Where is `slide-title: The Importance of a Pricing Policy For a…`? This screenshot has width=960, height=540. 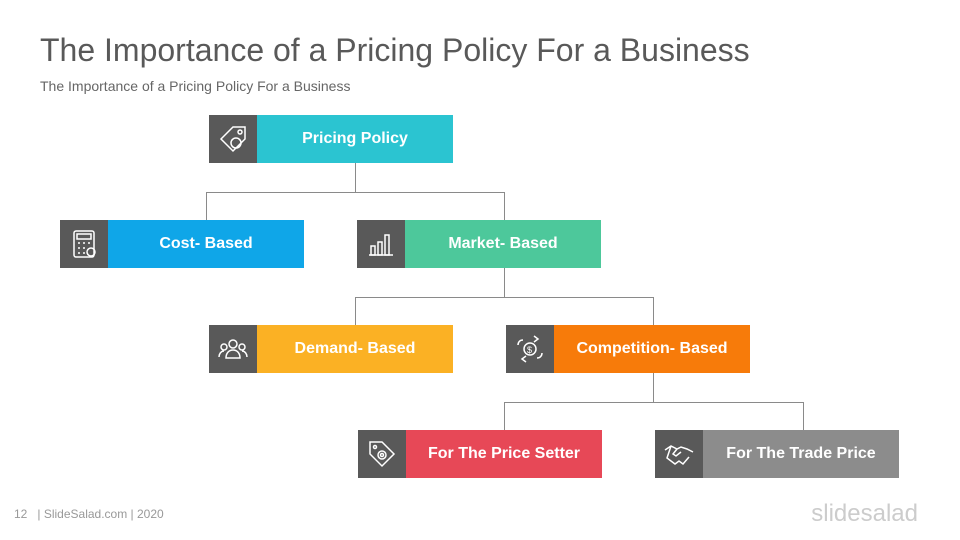
slide-title: The Importance of a Pricing Policy For a… is located at coordinates (395, 50).